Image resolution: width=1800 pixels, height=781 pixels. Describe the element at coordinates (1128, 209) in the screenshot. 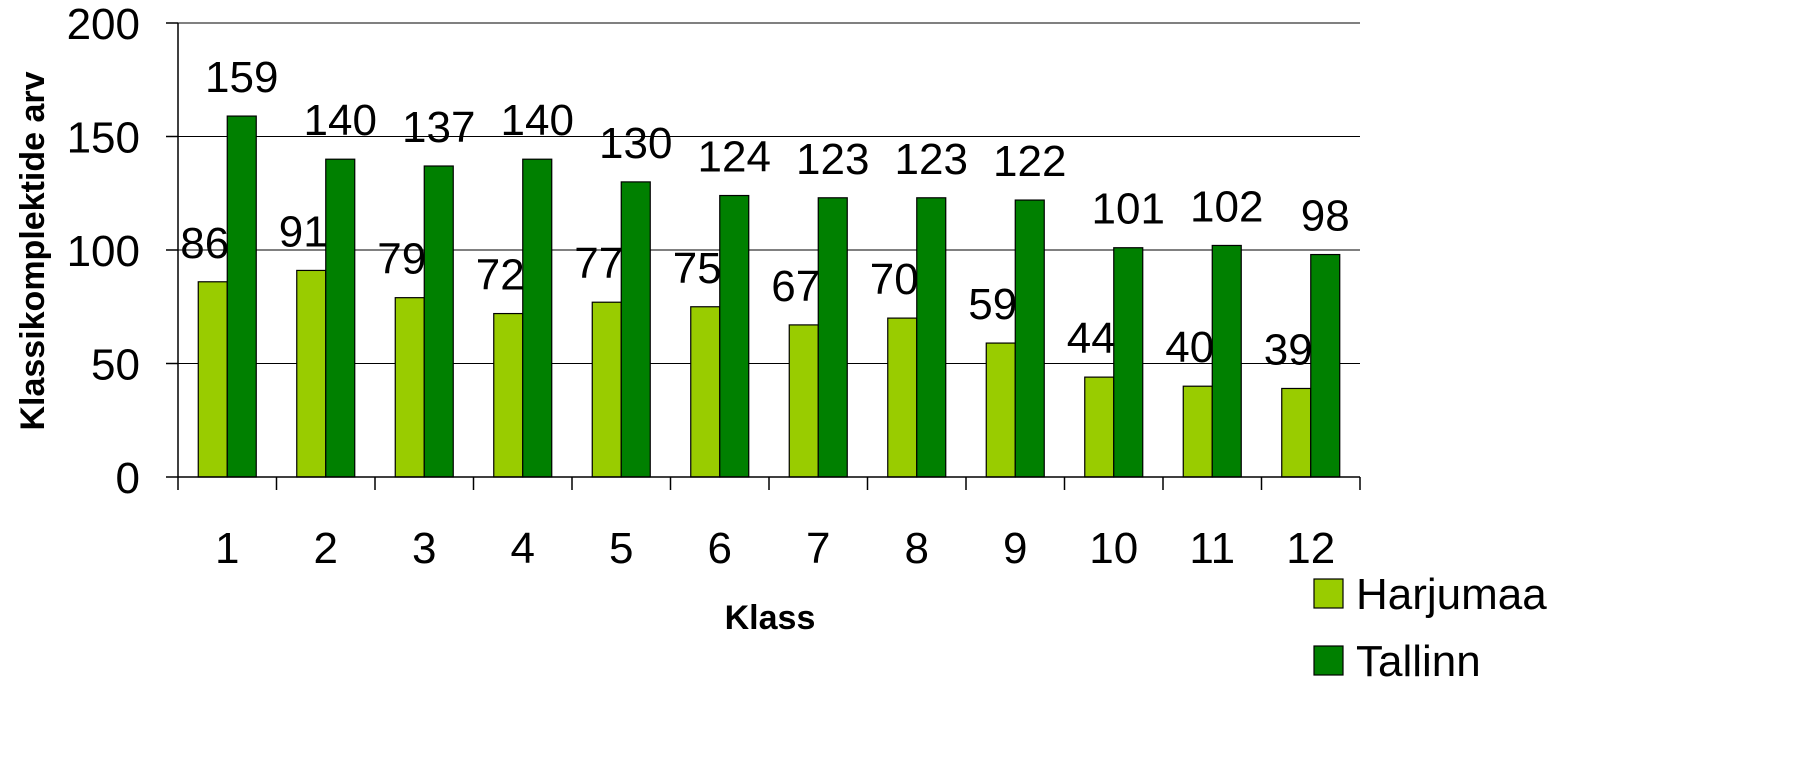

I see `data-label-tallinn: 101` at that location.